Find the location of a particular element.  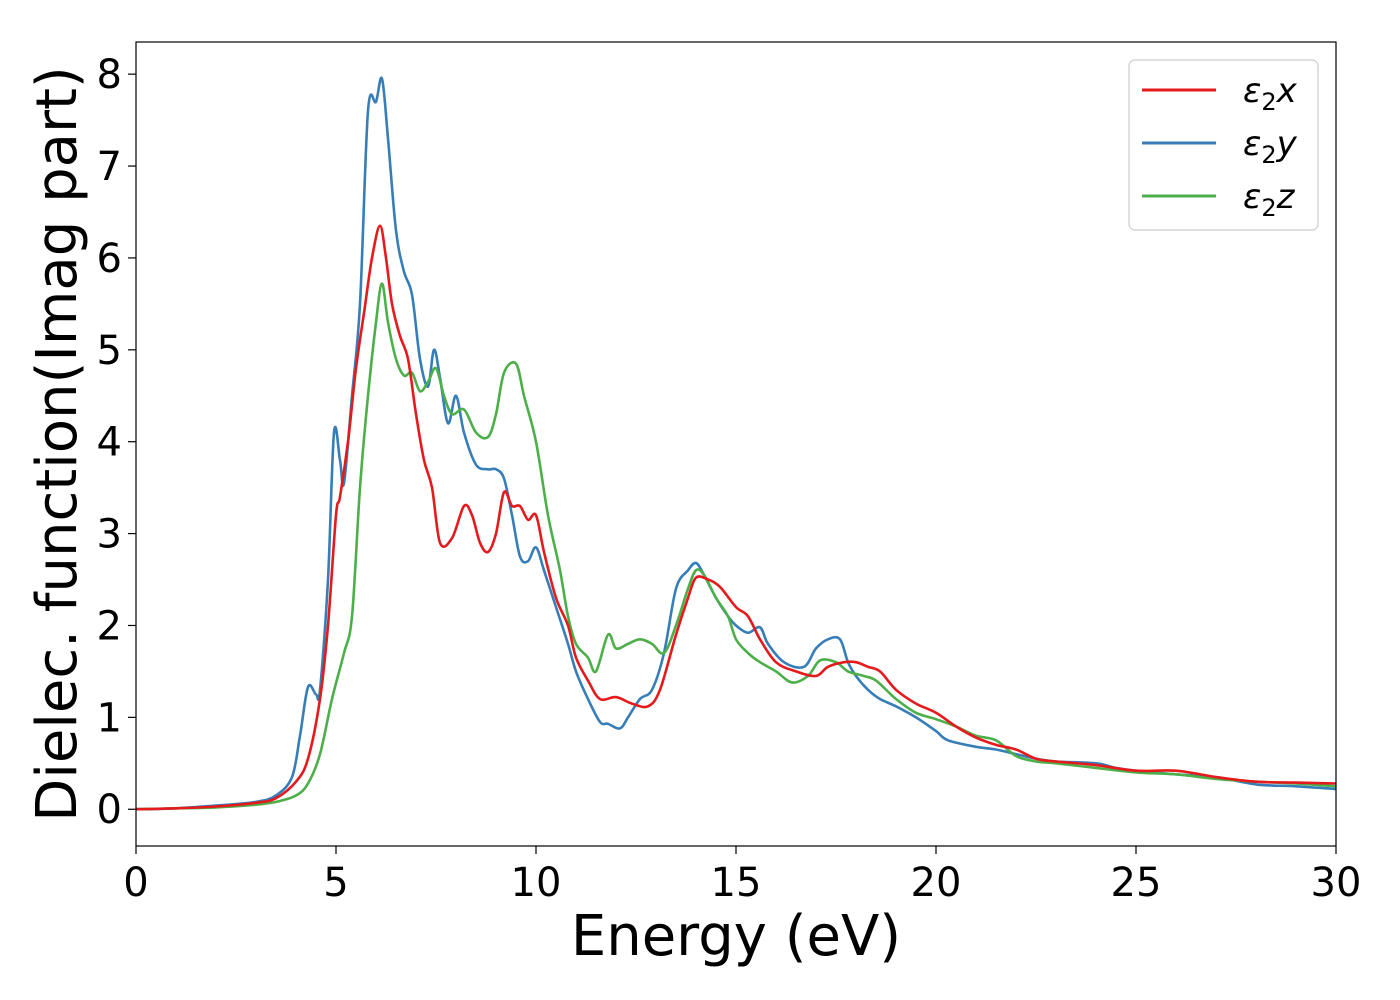

y-axis-title: Dielec. function(Imag part) is located at coordinates (57, 444).